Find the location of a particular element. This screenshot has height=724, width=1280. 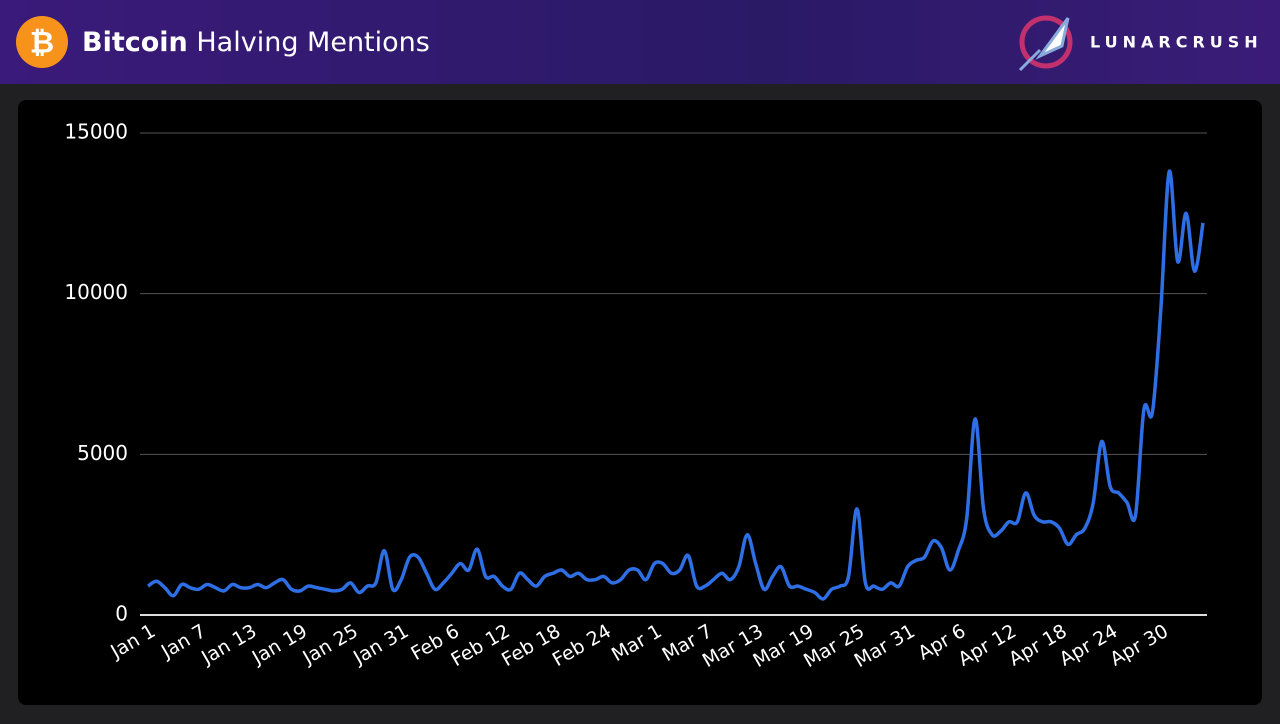

logo-ring is located at coordinates (1046, 42).